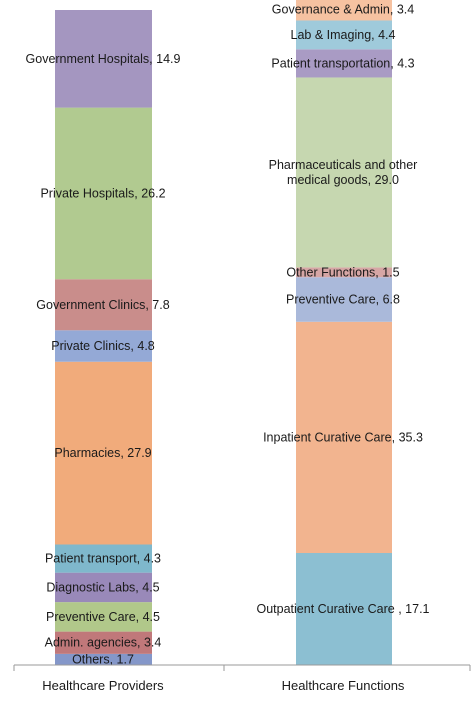 Image resolution: width=474 pixels, height=716 pixels. What do you see at coordinates (343, 165) in the screenshot?
I see `data-label-line: Pharmaceuticals and other` at bounding box center [343, 165].